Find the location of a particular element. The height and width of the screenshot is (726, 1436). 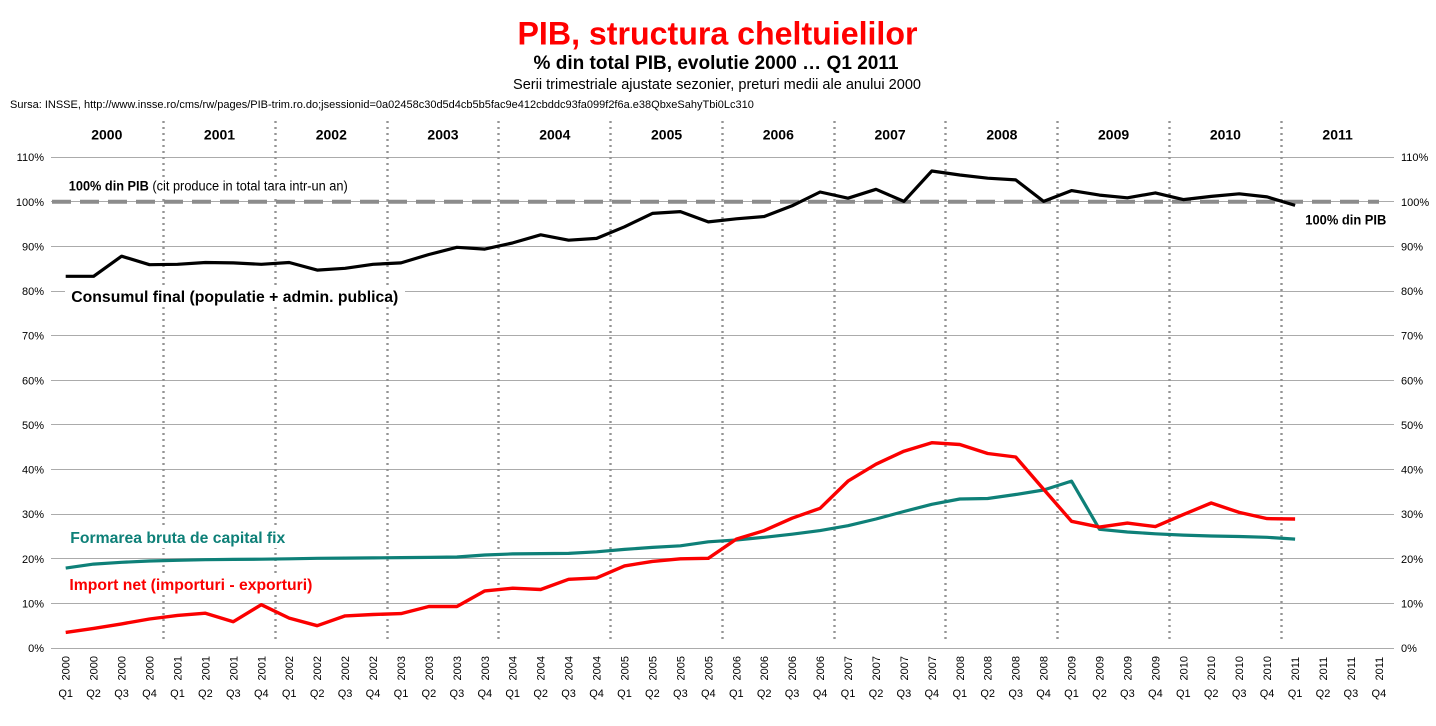

svg-text: Formarea bruta de capital fix is located at coordinates (177, 538).